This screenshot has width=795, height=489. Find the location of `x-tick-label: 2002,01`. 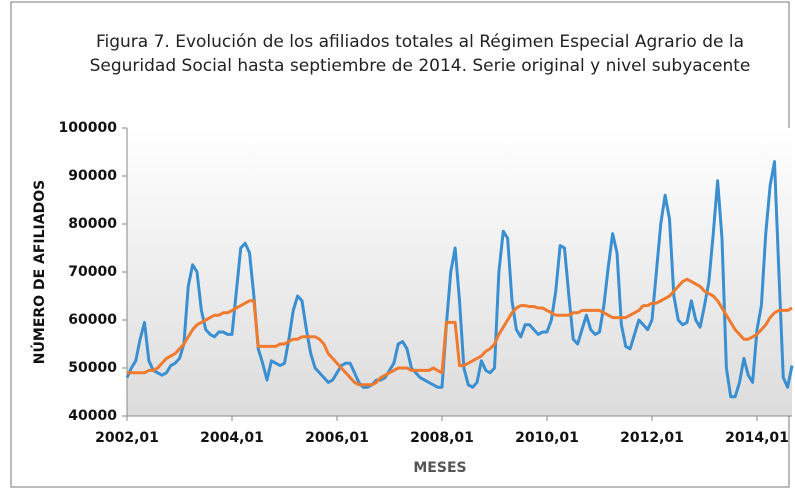

x-tick-label: 2002,01 is located at coordinates (127, 438).